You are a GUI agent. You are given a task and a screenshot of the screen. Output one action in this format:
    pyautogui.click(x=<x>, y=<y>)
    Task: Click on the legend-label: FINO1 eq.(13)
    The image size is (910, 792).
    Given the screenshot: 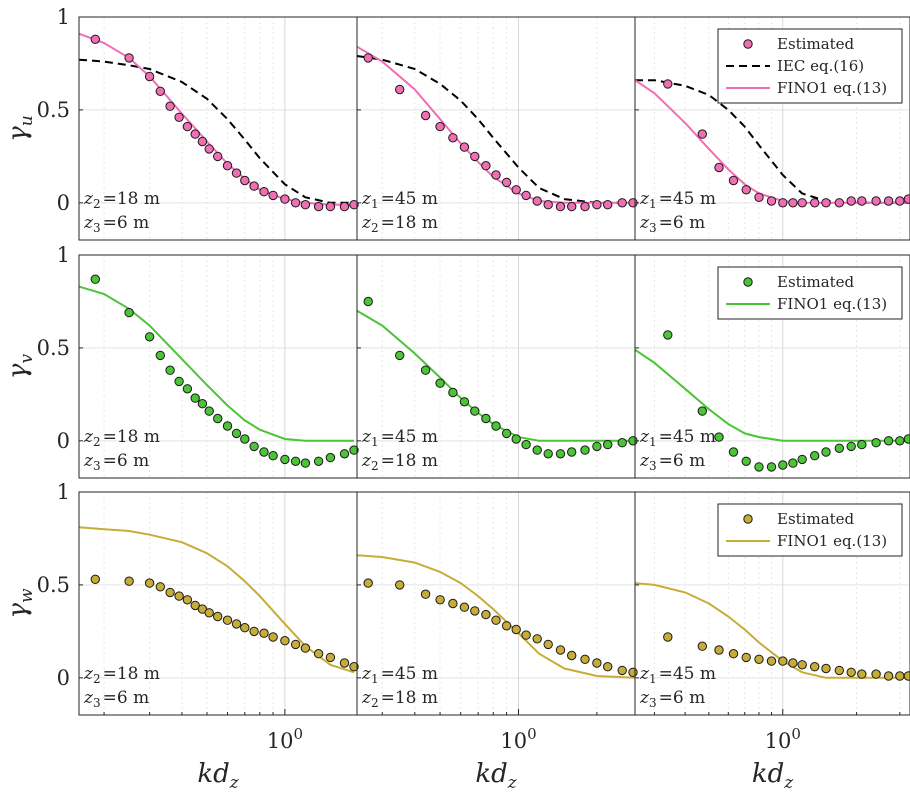 What is the action you would take?
    pyautogui.click(x=832, y=541)
    